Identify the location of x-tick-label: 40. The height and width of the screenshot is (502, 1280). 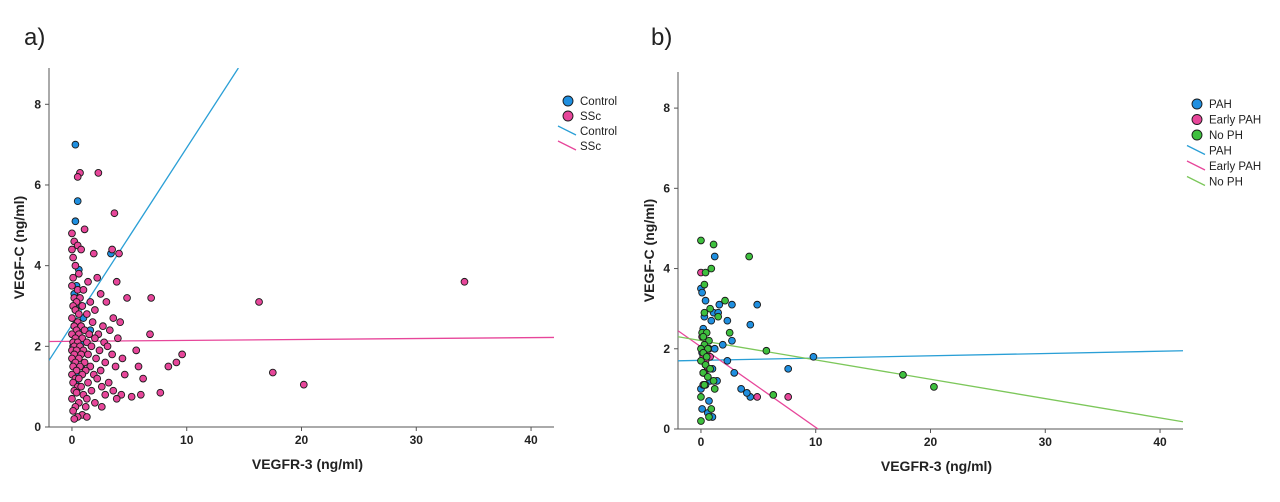
(1160, 442).